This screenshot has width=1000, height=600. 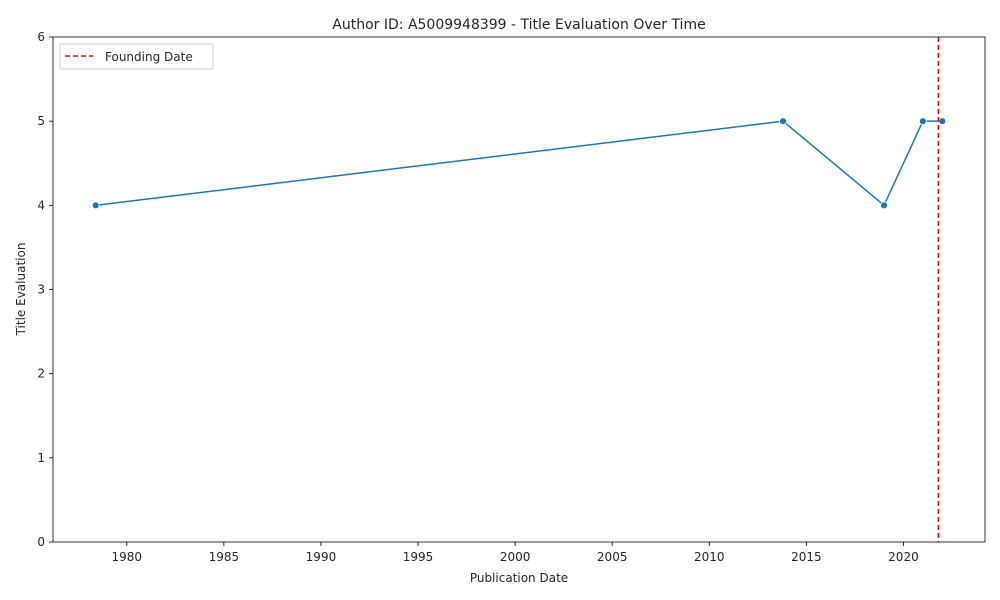 I want to click on y-axis: 0 1 2 3 4 5 6, so click(x=45, y=289).